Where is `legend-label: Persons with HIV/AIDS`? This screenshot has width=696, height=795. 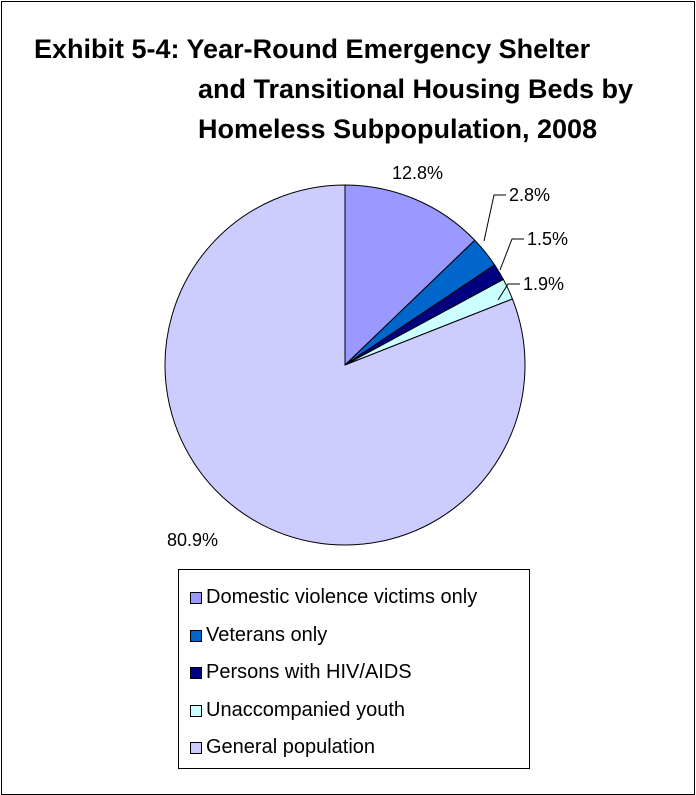
legend-label: Persons with HIV/AIDS is located at coordinates (309, 672).